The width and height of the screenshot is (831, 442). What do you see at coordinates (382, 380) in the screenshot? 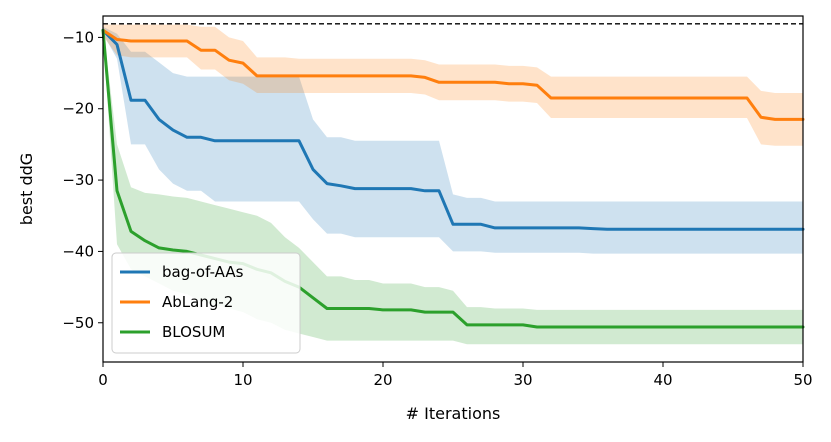
I see `x-tick-label: 20` at bounding box center [382, 380].